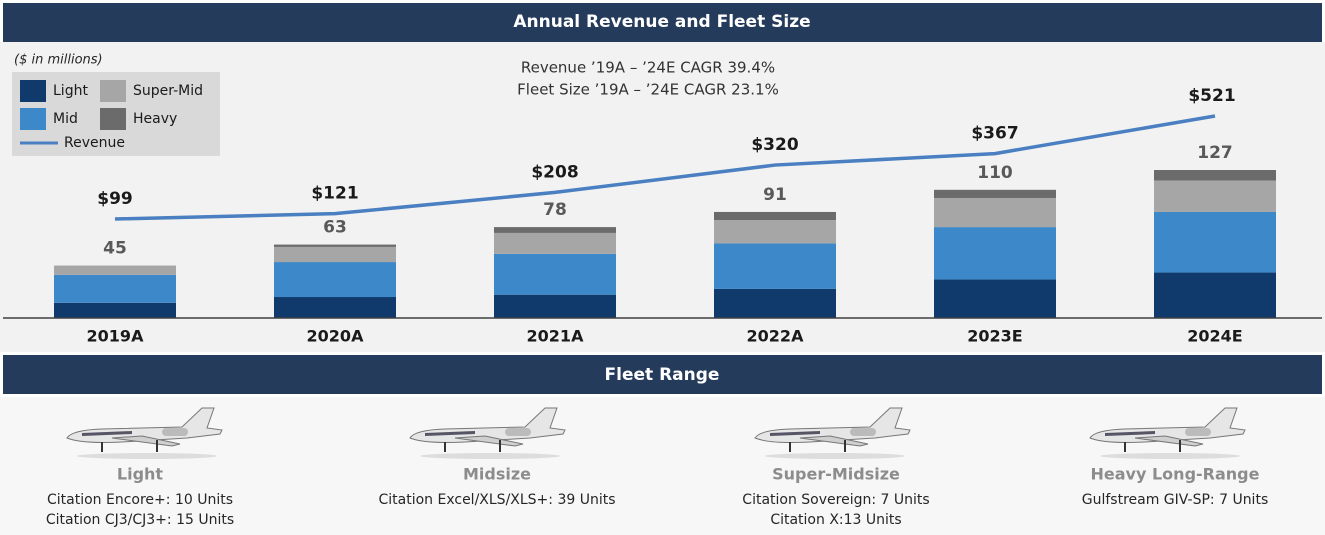 The width and height of the screenshot is (1325, 535). Describe the element at coordinates (334, 194) in the screenshot. I see `revenue-label: $121` at that location.